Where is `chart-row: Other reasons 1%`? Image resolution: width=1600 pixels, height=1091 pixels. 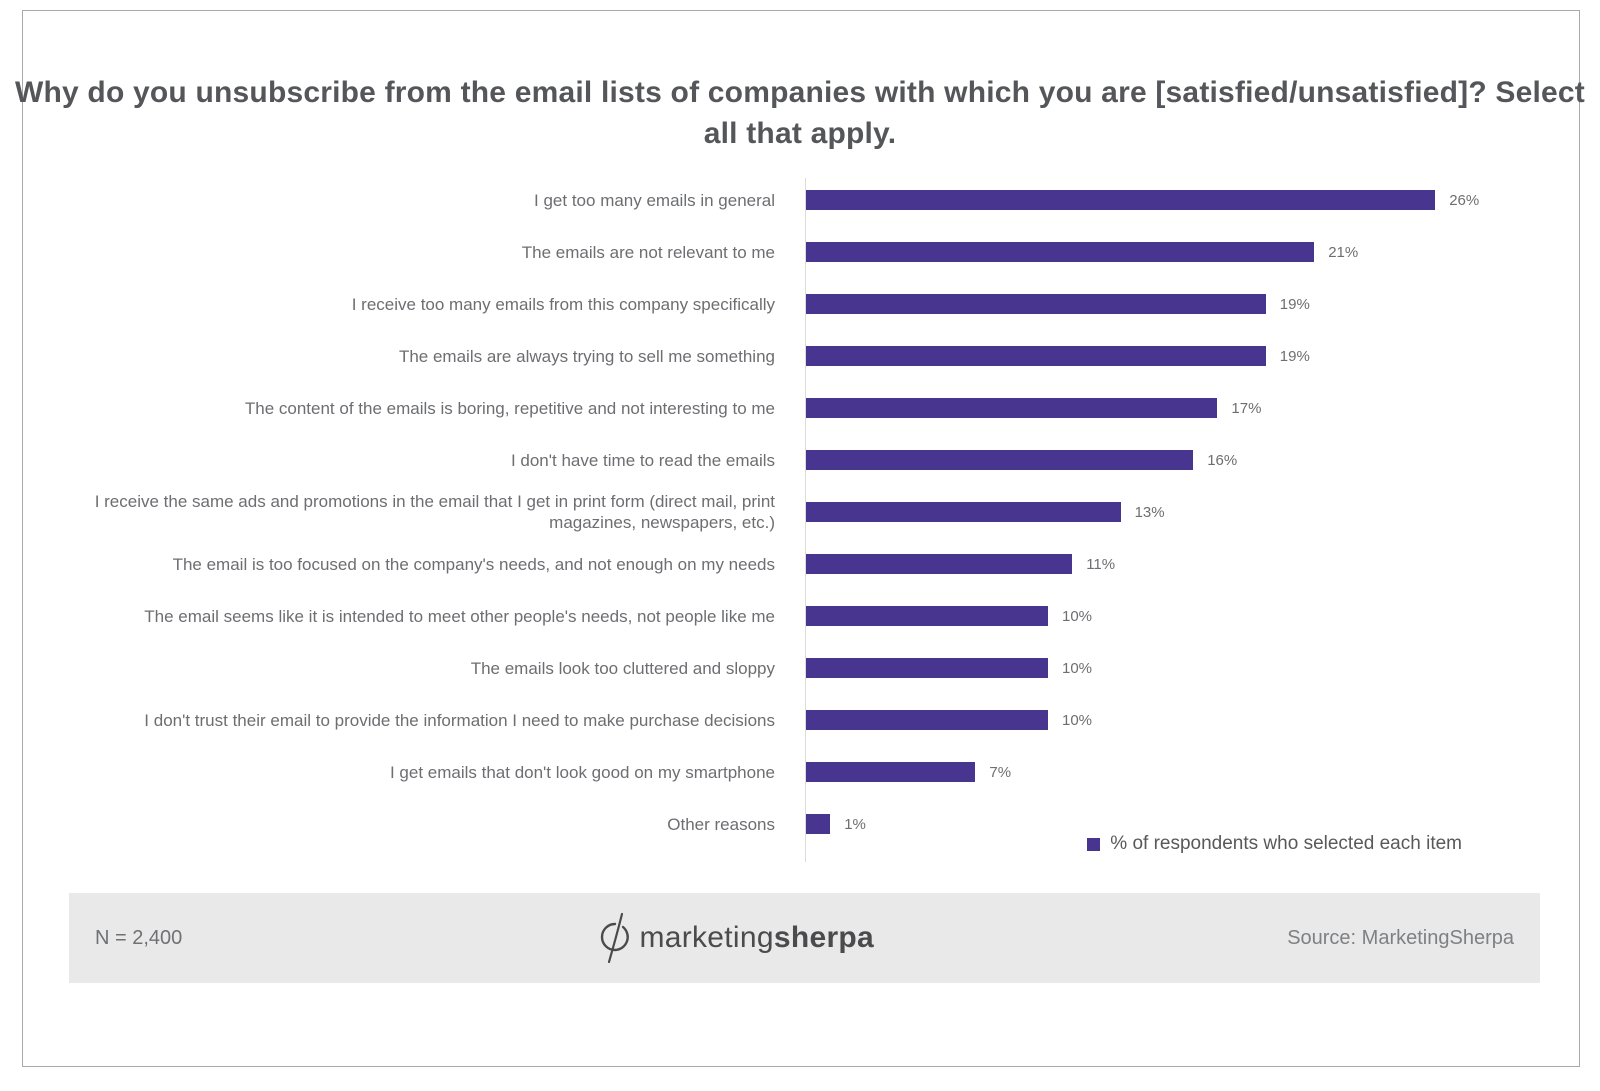 chart-row: Other reasons 1% is located at coordinates (805, 824).